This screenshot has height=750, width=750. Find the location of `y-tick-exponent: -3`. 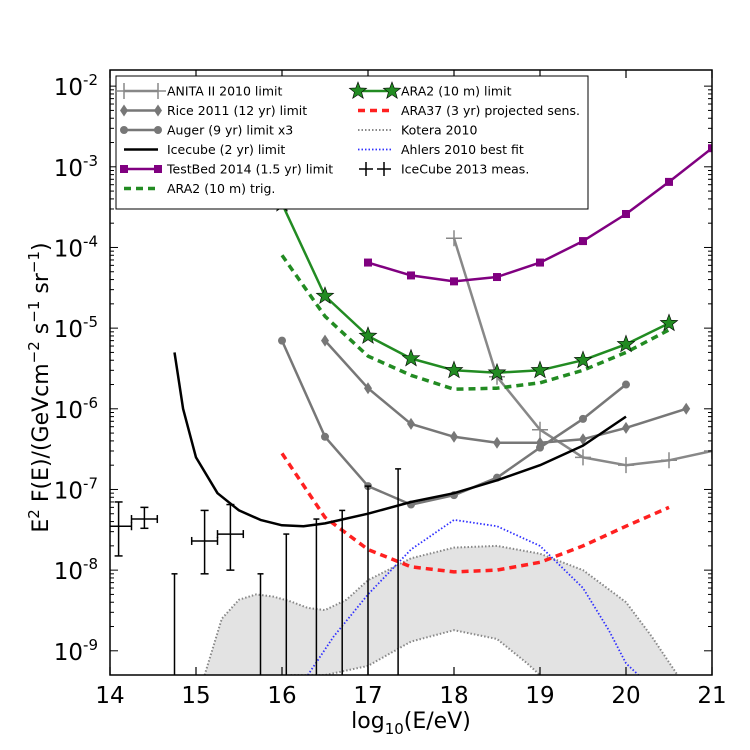

y-tick-exponent: -3 is located at coordinates (90, 161).